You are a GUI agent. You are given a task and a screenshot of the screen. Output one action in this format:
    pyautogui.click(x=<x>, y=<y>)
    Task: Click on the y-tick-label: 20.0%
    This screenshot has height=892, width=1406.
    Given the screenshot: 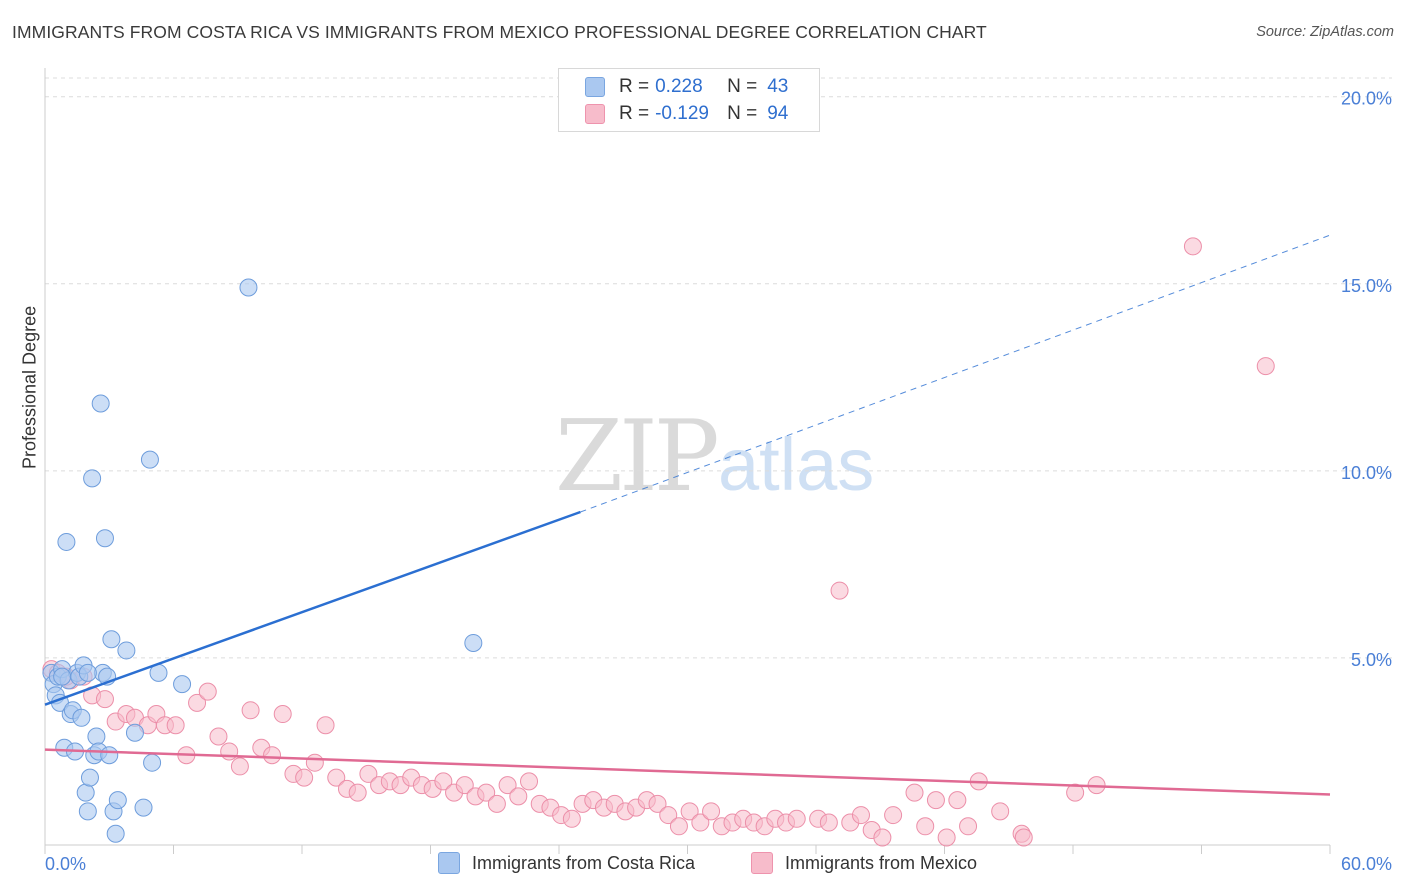 What is the action you would take?
    pyautogui.click(x=1366, y=99)
    